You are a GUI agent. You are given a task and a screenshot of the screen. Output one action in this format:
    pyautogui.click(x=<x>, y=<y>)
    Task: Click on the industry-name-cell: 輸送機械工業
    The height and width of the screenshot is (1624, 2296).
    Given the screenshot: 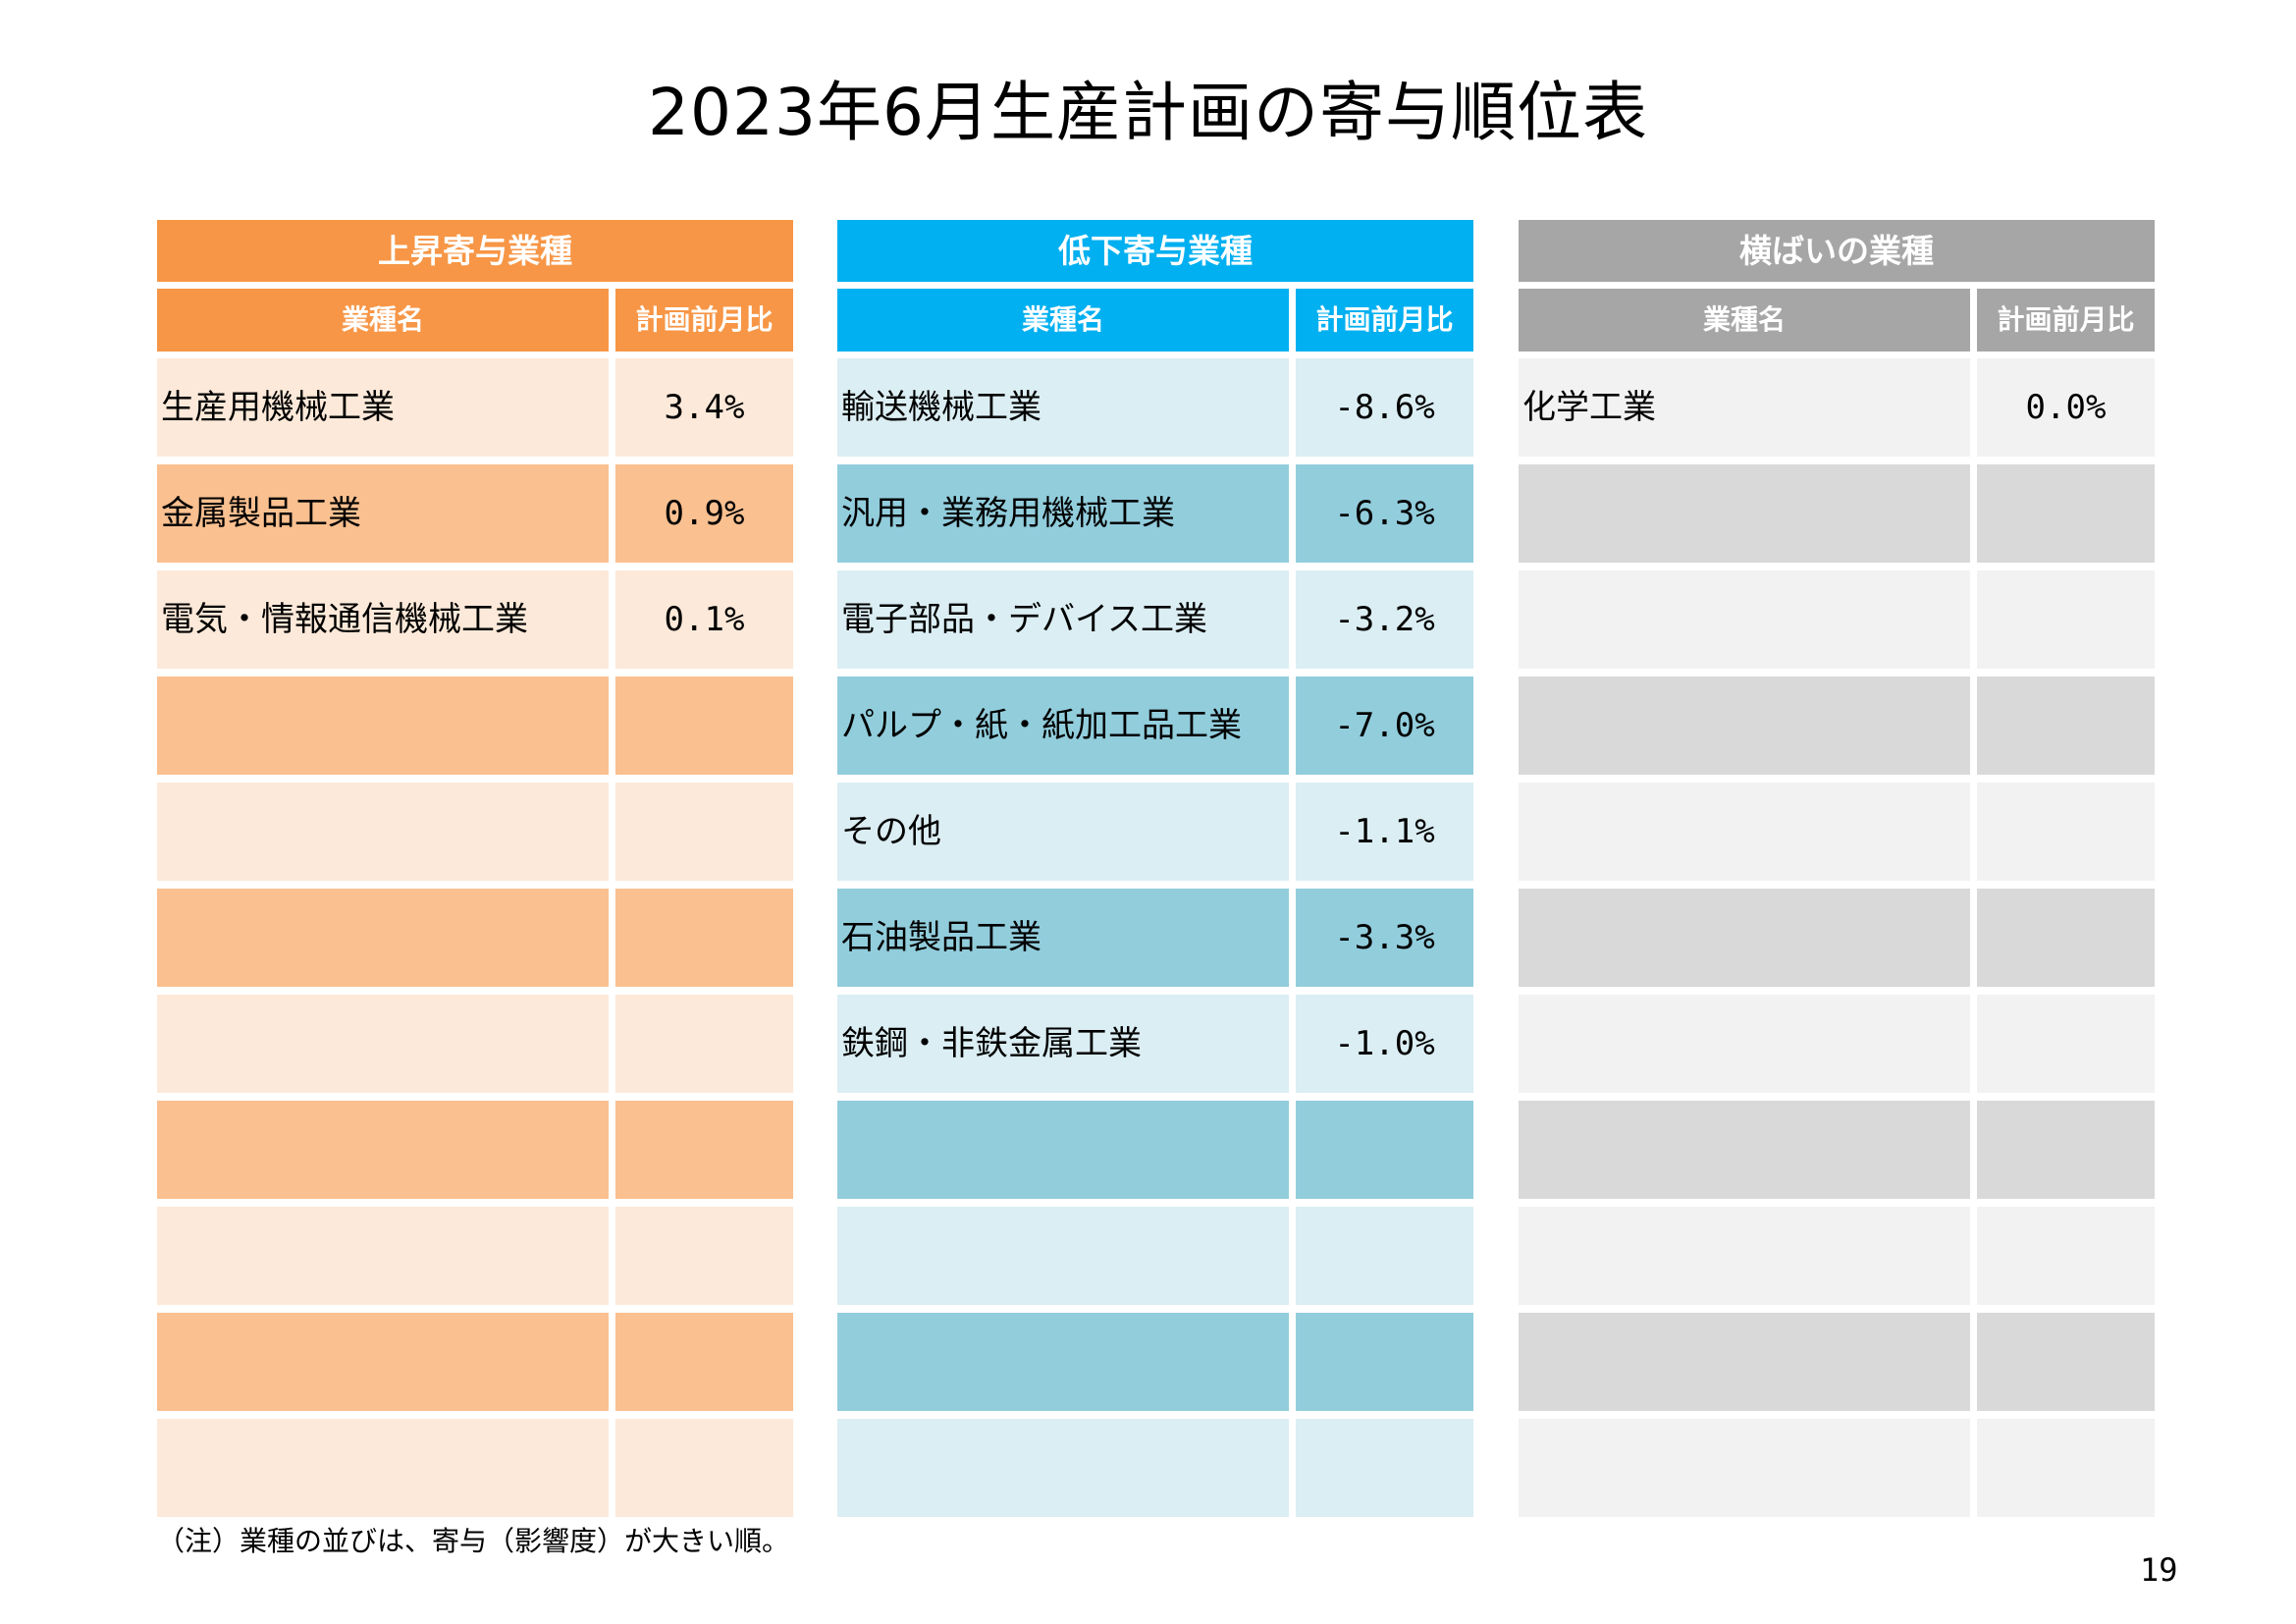 What is the action you would take?
    pyautogui.click(x=1063, y=407)
    